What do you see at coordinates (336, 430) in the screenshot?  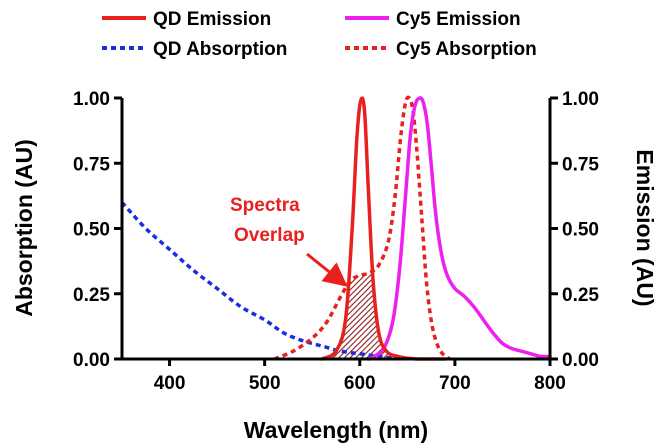 I see `x-axis-title: Wavelength (nm)` at bounding box center [336, 430].